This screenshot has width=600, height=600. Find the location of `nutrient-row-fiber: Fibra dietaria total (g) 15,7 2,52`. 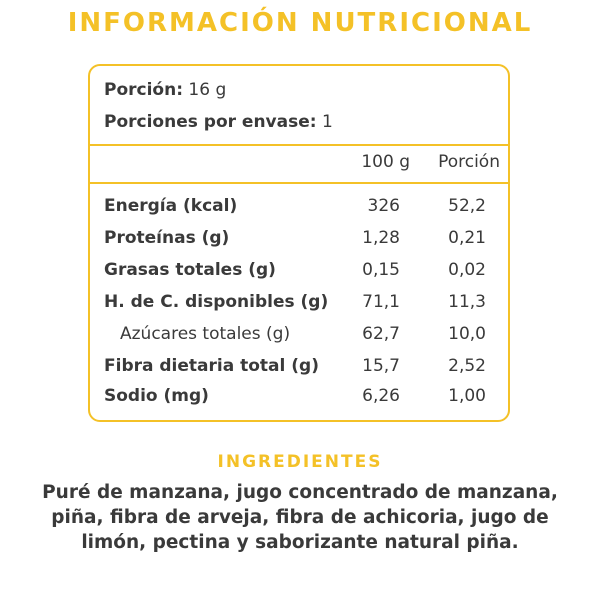

nutrient-row-fiber: Fibra dietaria total (g) 15,7 2,52 is located at coordinates (299, 369).